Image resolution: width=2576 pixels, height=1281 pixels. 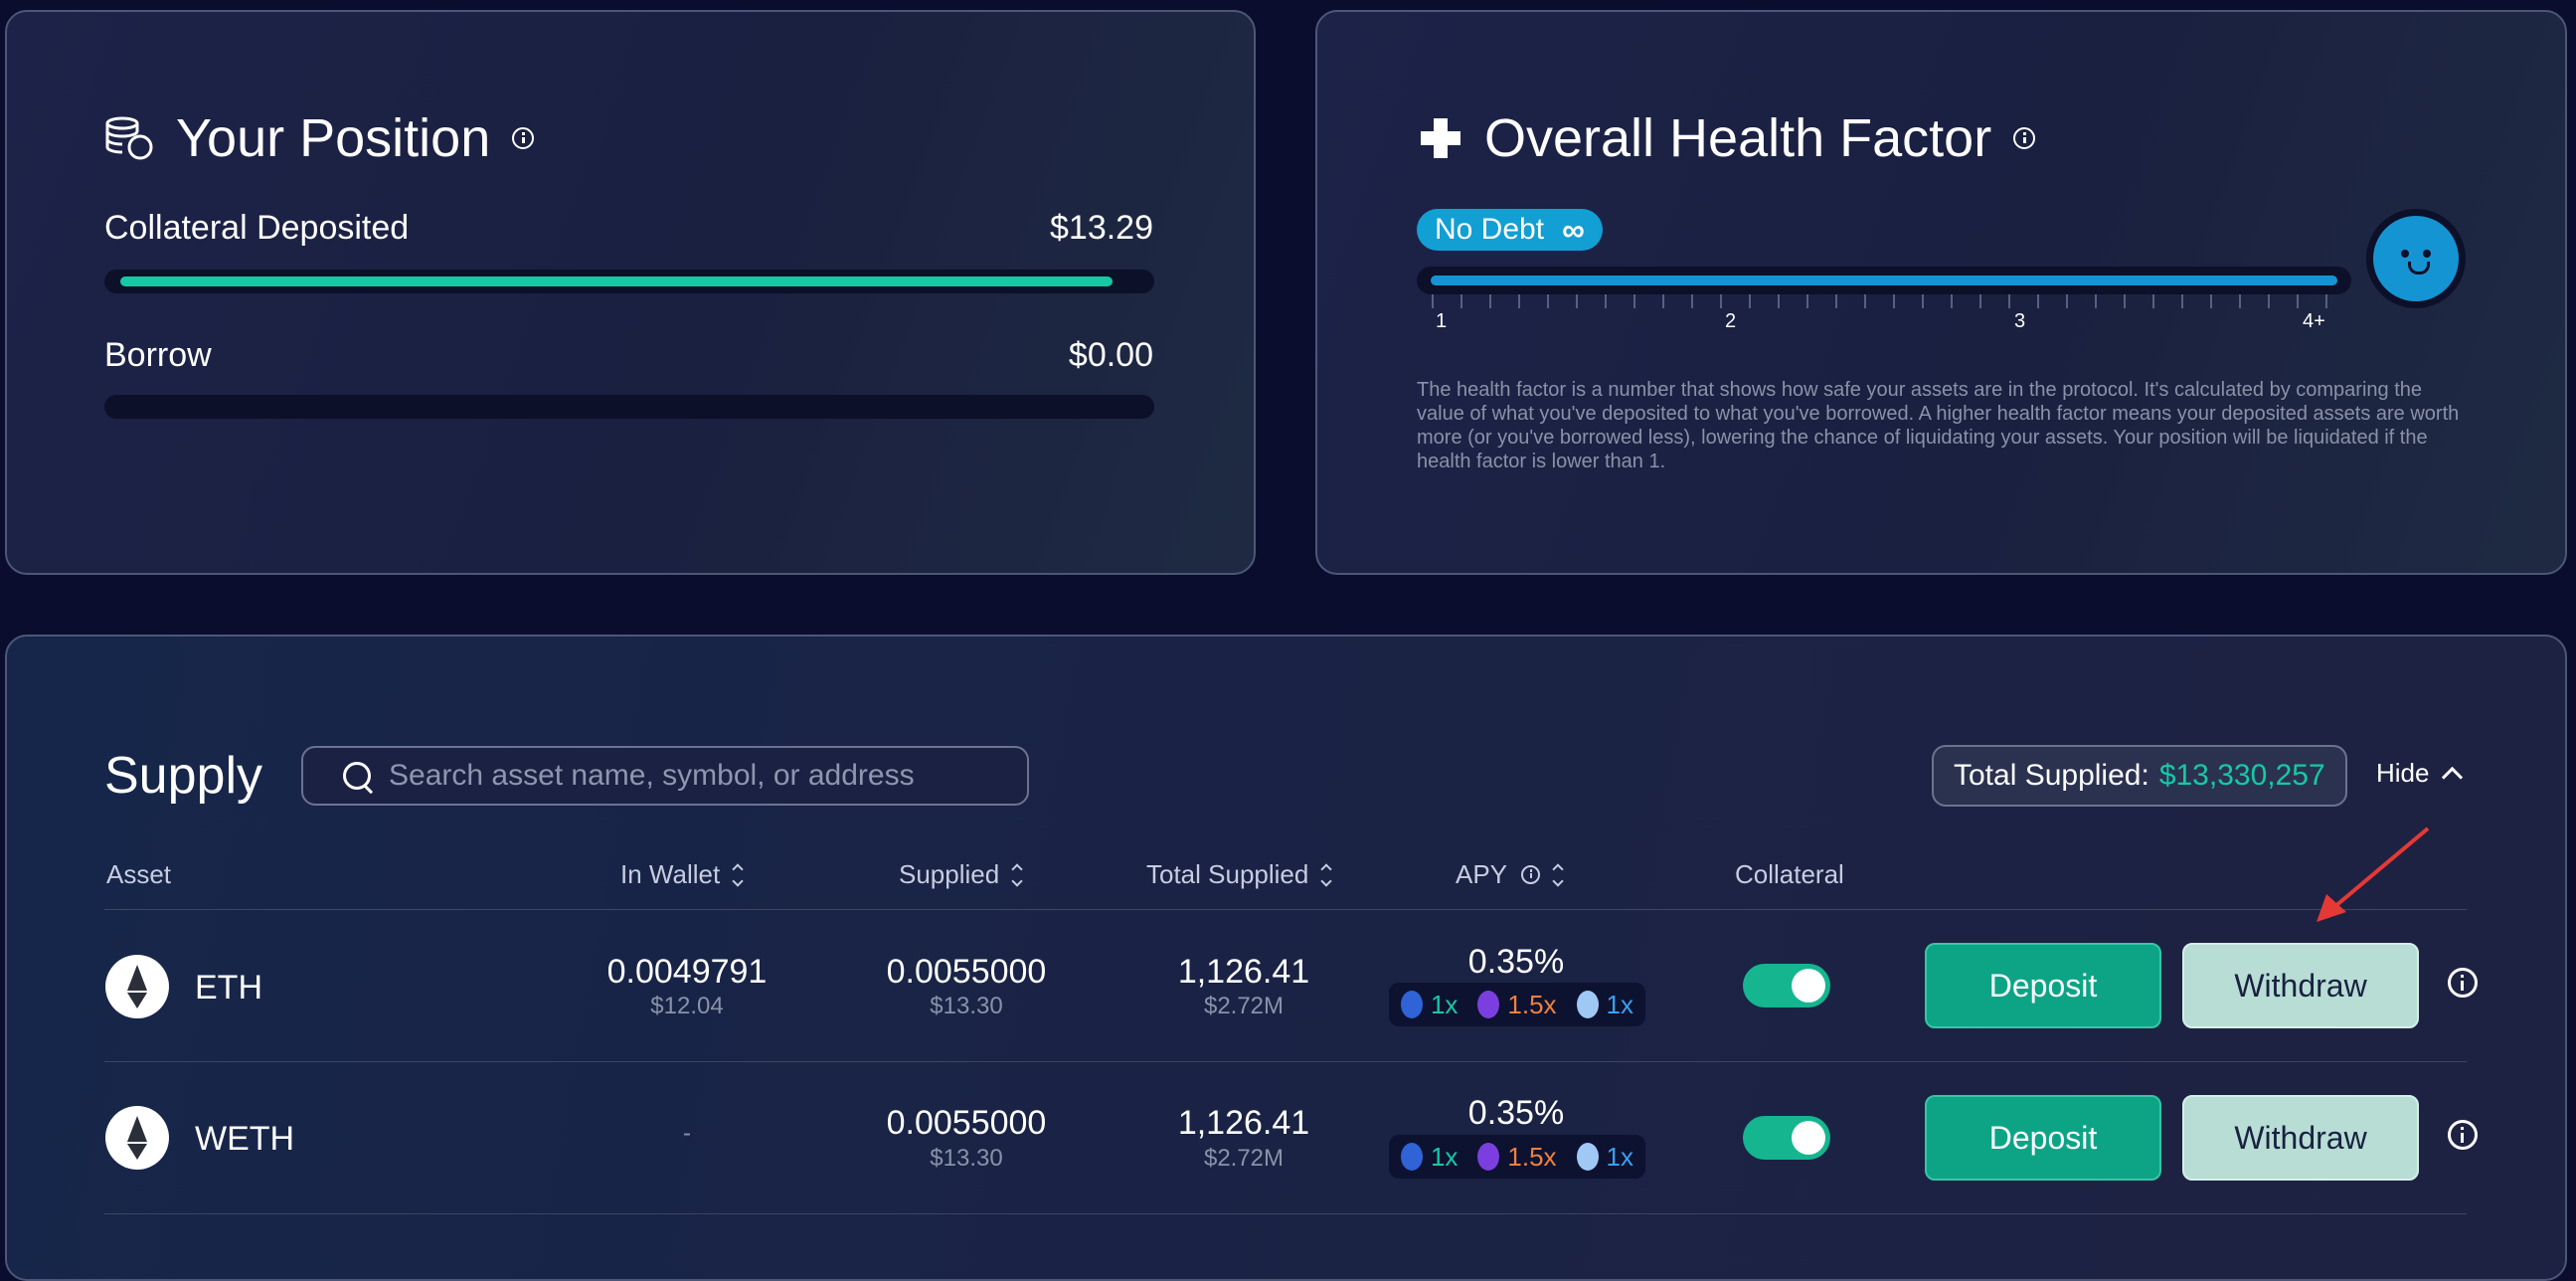 I want to click on weth-logo-icon, so click(x=137, y=1138).